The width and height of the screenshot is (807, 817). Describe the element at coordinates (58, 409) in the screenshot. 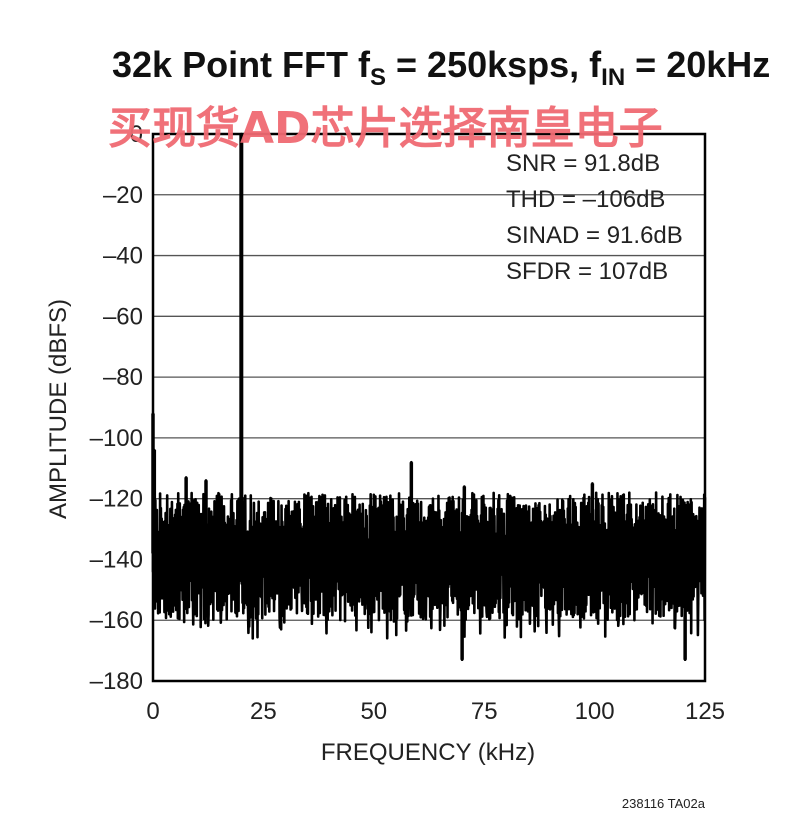

I see `y-axis-label: AMPLITUDE (dBFS)` at that location.